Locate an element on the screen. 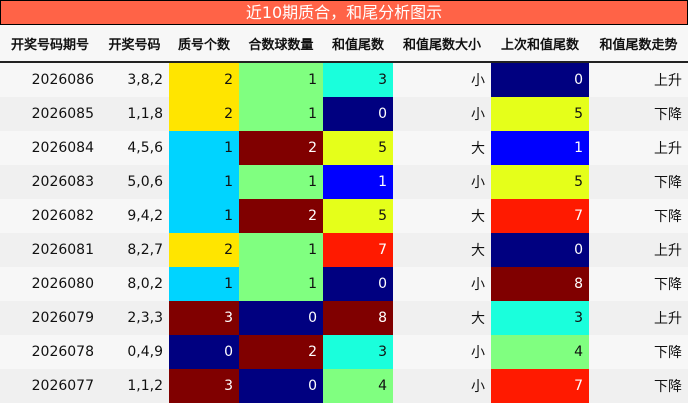 Image resolution: width=688 pixels, height=403 pixels. table-row: 2026081 8,2,7 2 1 7 大 0 上升 is located at coordinates (344, 250).